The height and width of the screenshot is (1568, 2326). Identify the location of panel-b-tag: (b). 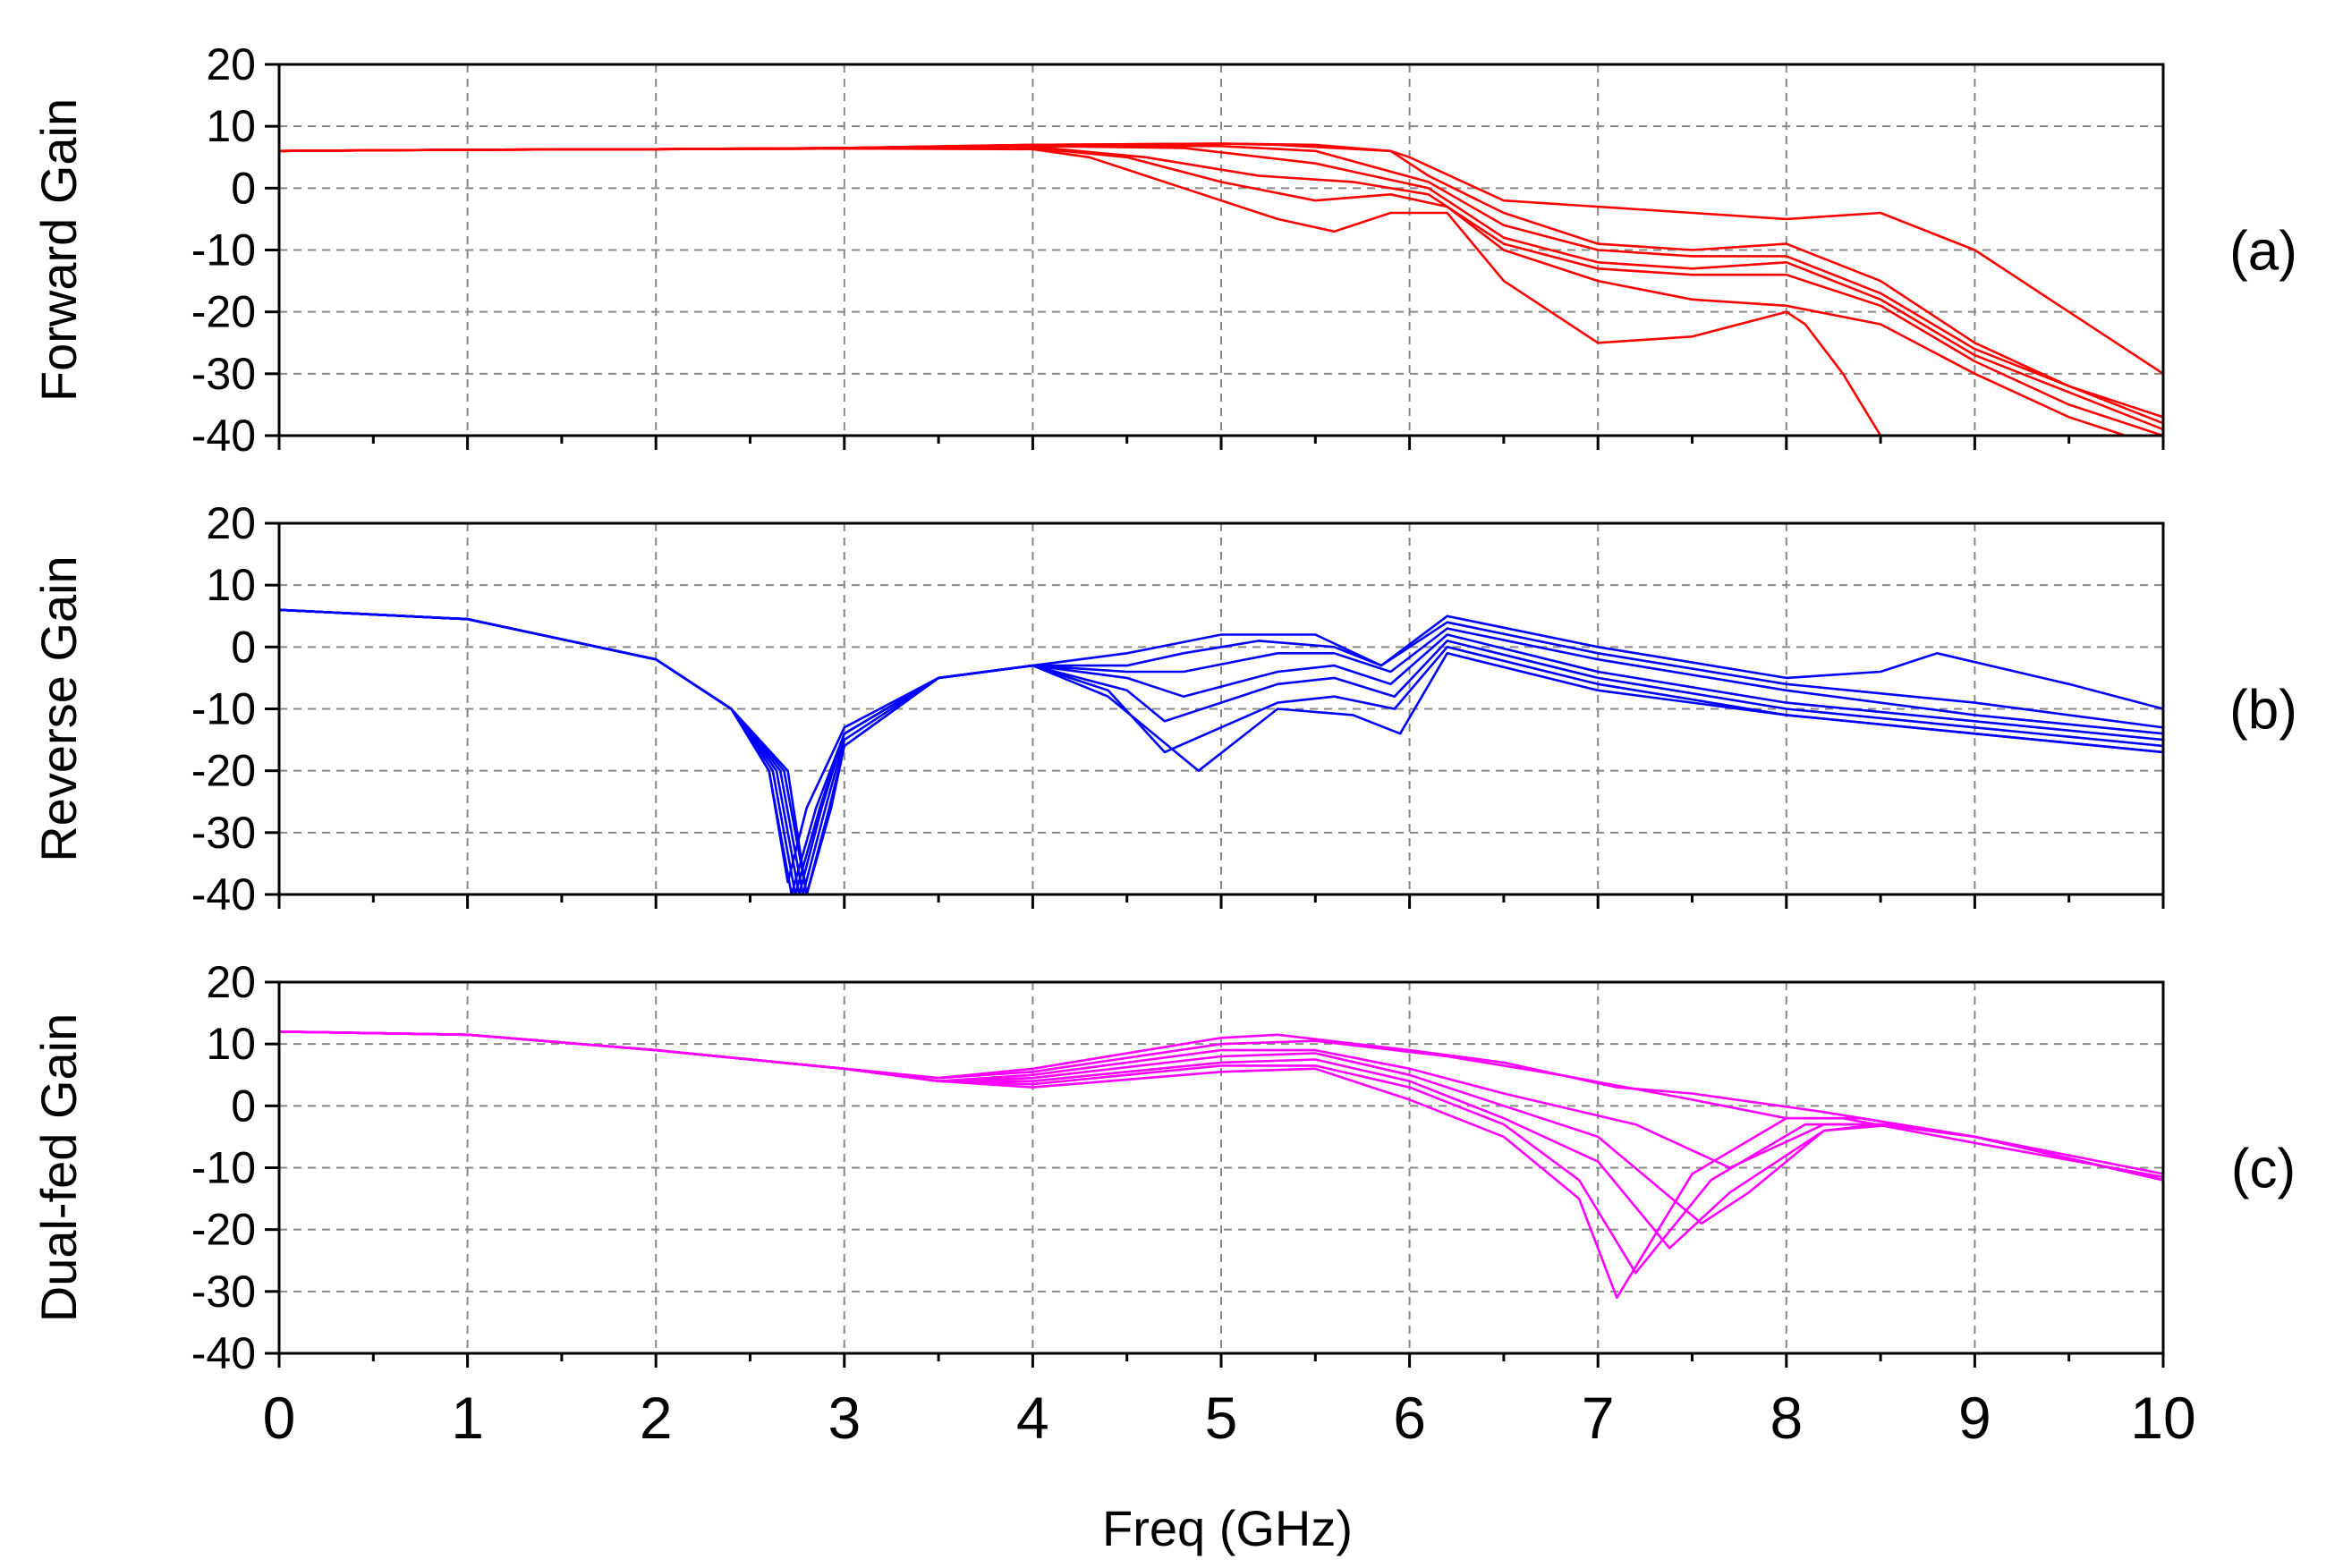
(2263, 711).